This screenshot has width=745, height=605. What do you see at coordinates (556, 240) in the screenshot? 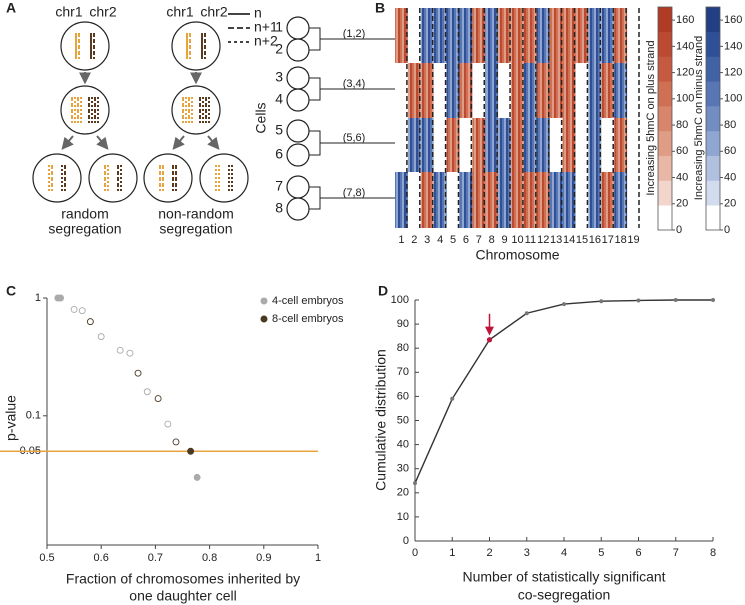
I see `x-tick-label: 13` at bounding box center [556, 240].